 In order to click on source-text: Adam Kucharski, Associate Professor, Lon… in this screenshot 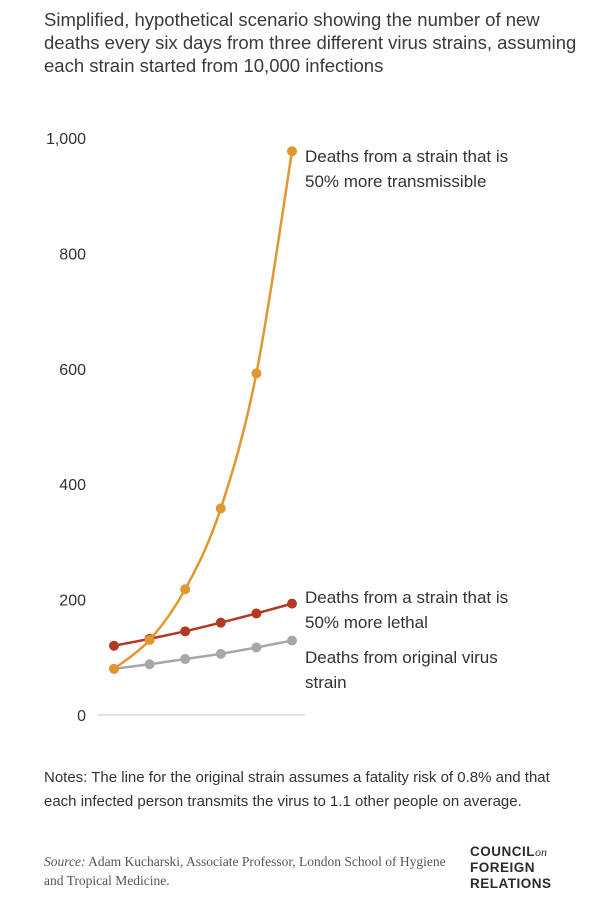, I will do `click(245, 871)`.